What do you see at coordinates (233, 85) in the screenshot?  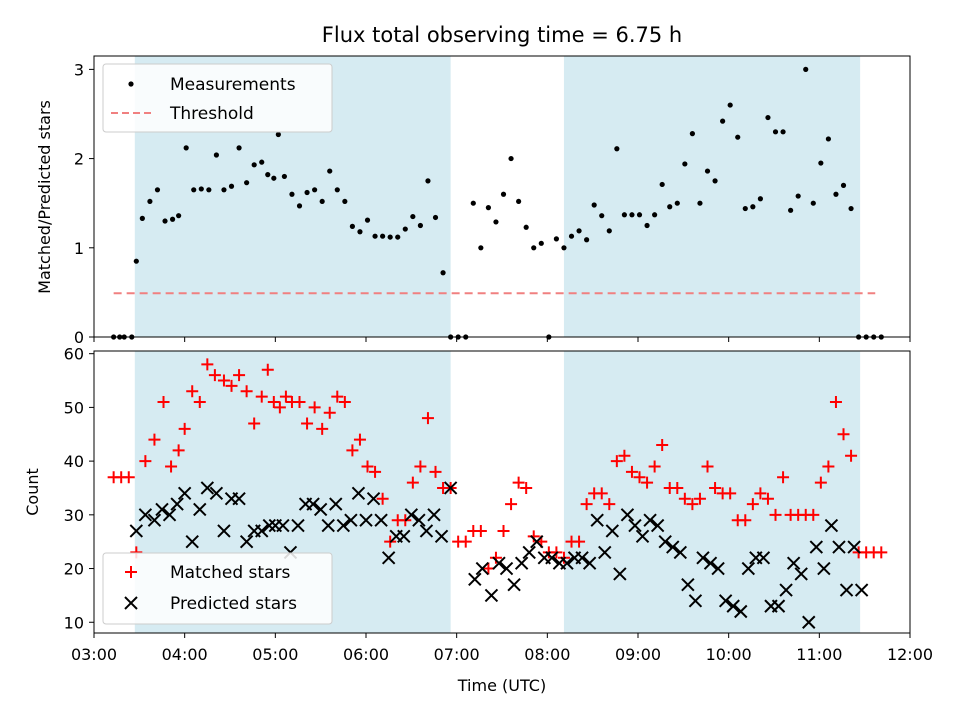 I see `legend-label-measurements: Measurements` at bounding box center [233, 85].